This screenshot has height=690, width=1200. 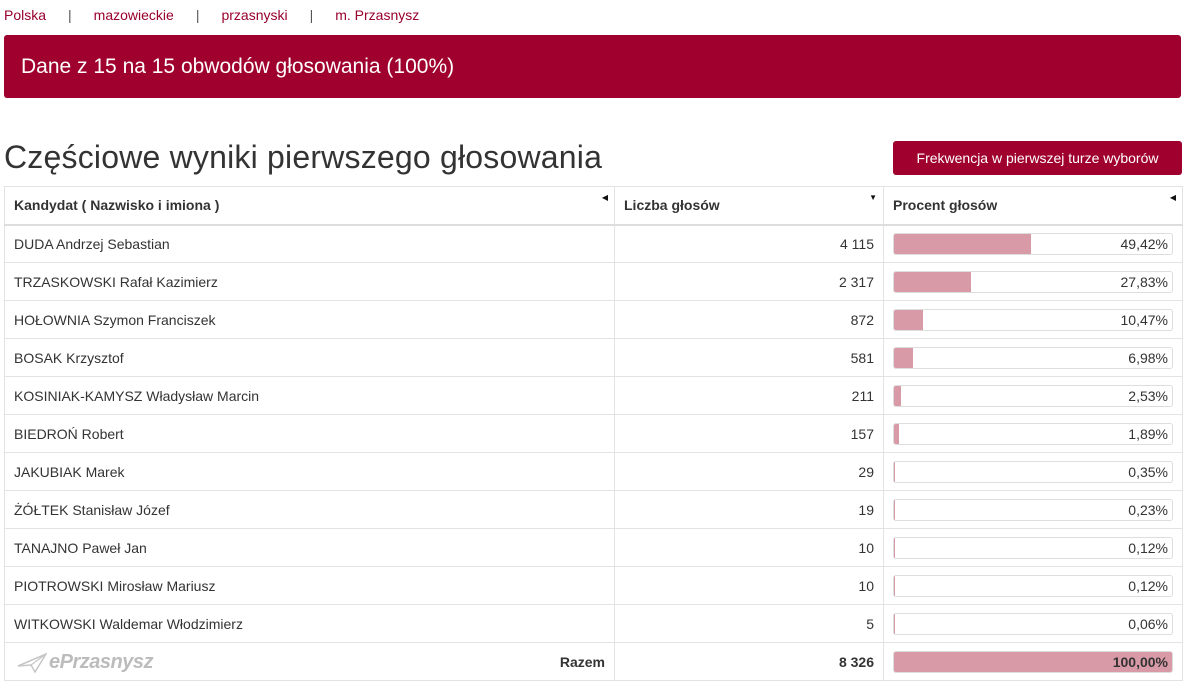 What do you see at coordinates (309, 623) in the screenshot?
I see `candidate-name: WITKOWSKI Waldemar Włodzimierz` at bounding box center [309, 623].